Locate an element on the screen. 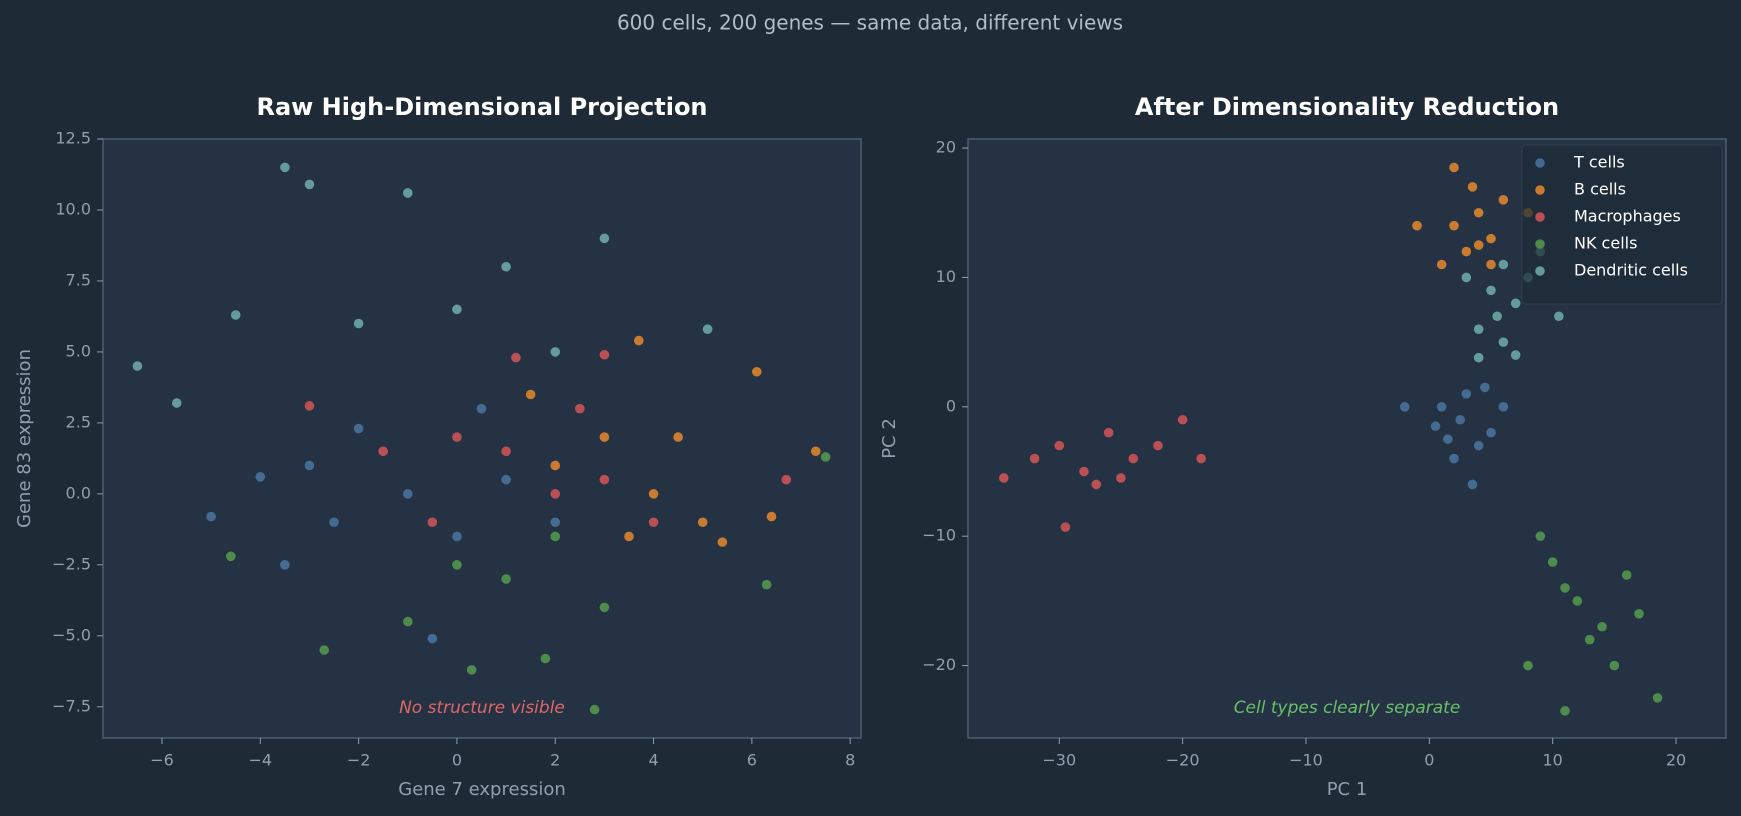  x-tick-label: 20 is located at coordinates (1676, 760).